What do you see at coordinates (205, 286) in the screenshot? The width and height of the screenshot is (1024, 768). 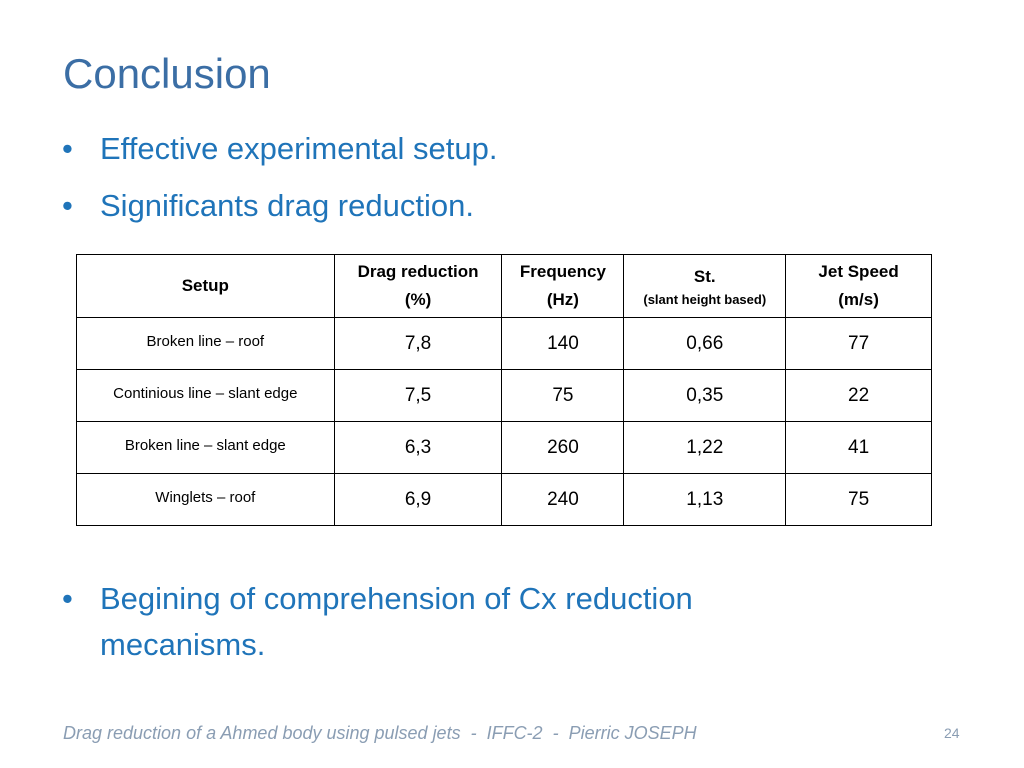 I see `header-setup: Setup` at bounding box center [205, 286].